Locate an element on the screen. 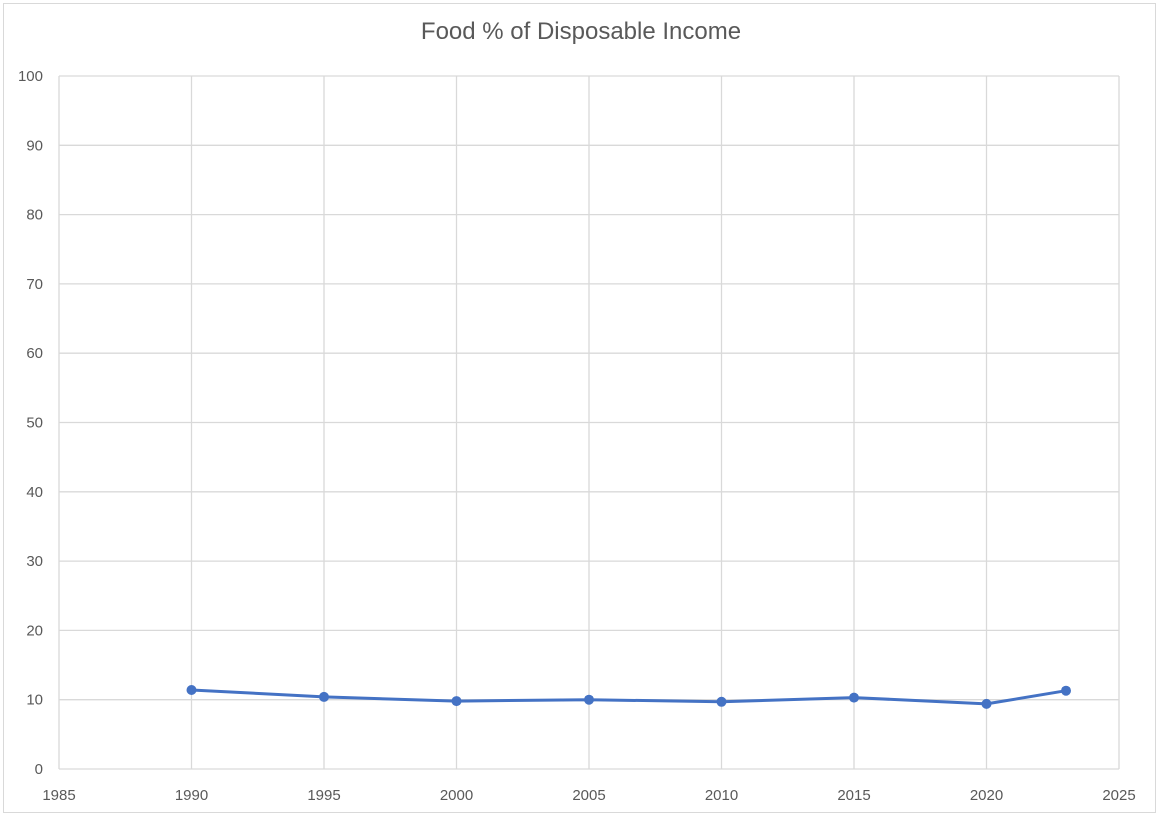 The height and width of the screenshot is (818, 1162). data-point-2000 is located at coordinates (456, 701).